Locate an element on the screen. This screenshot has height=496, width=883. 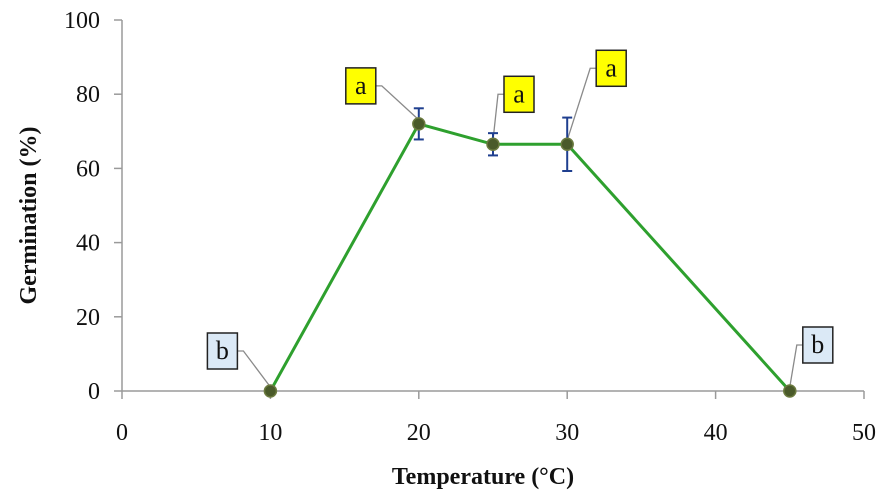
y-tick-label: 100 is located at coordinates (82, 21).